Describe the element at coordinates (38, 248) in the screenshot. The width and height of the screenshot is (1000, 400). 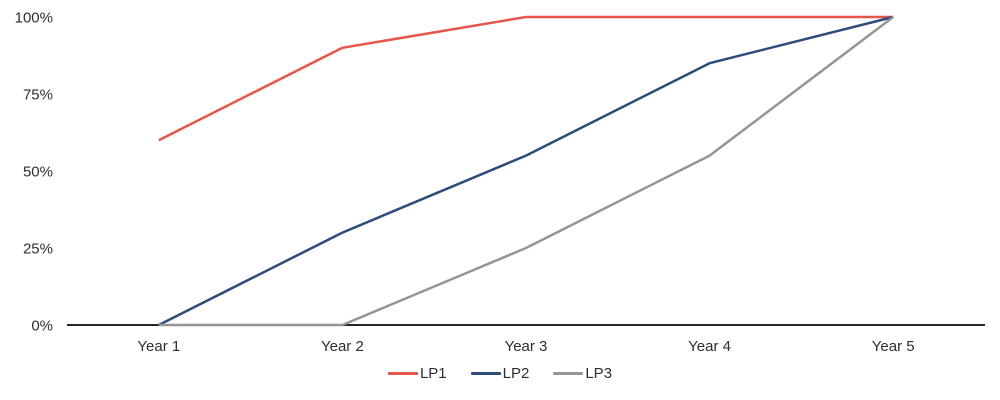
I see `y-axis-tick-label: 25%` at that location.